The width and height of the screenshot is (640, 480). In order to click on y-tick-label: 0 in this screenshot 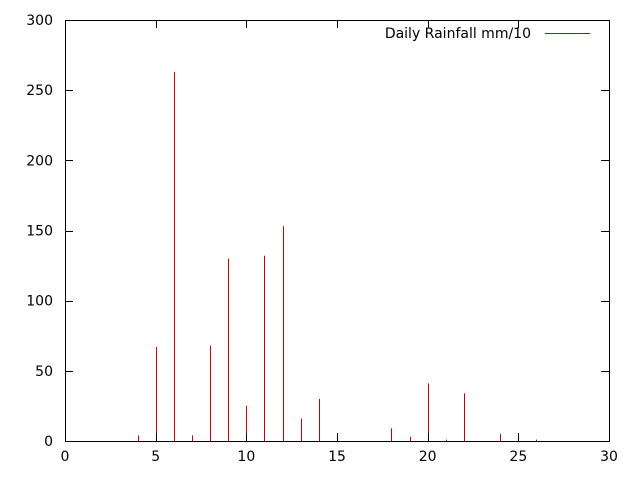, I will do `click(48, 442)`.